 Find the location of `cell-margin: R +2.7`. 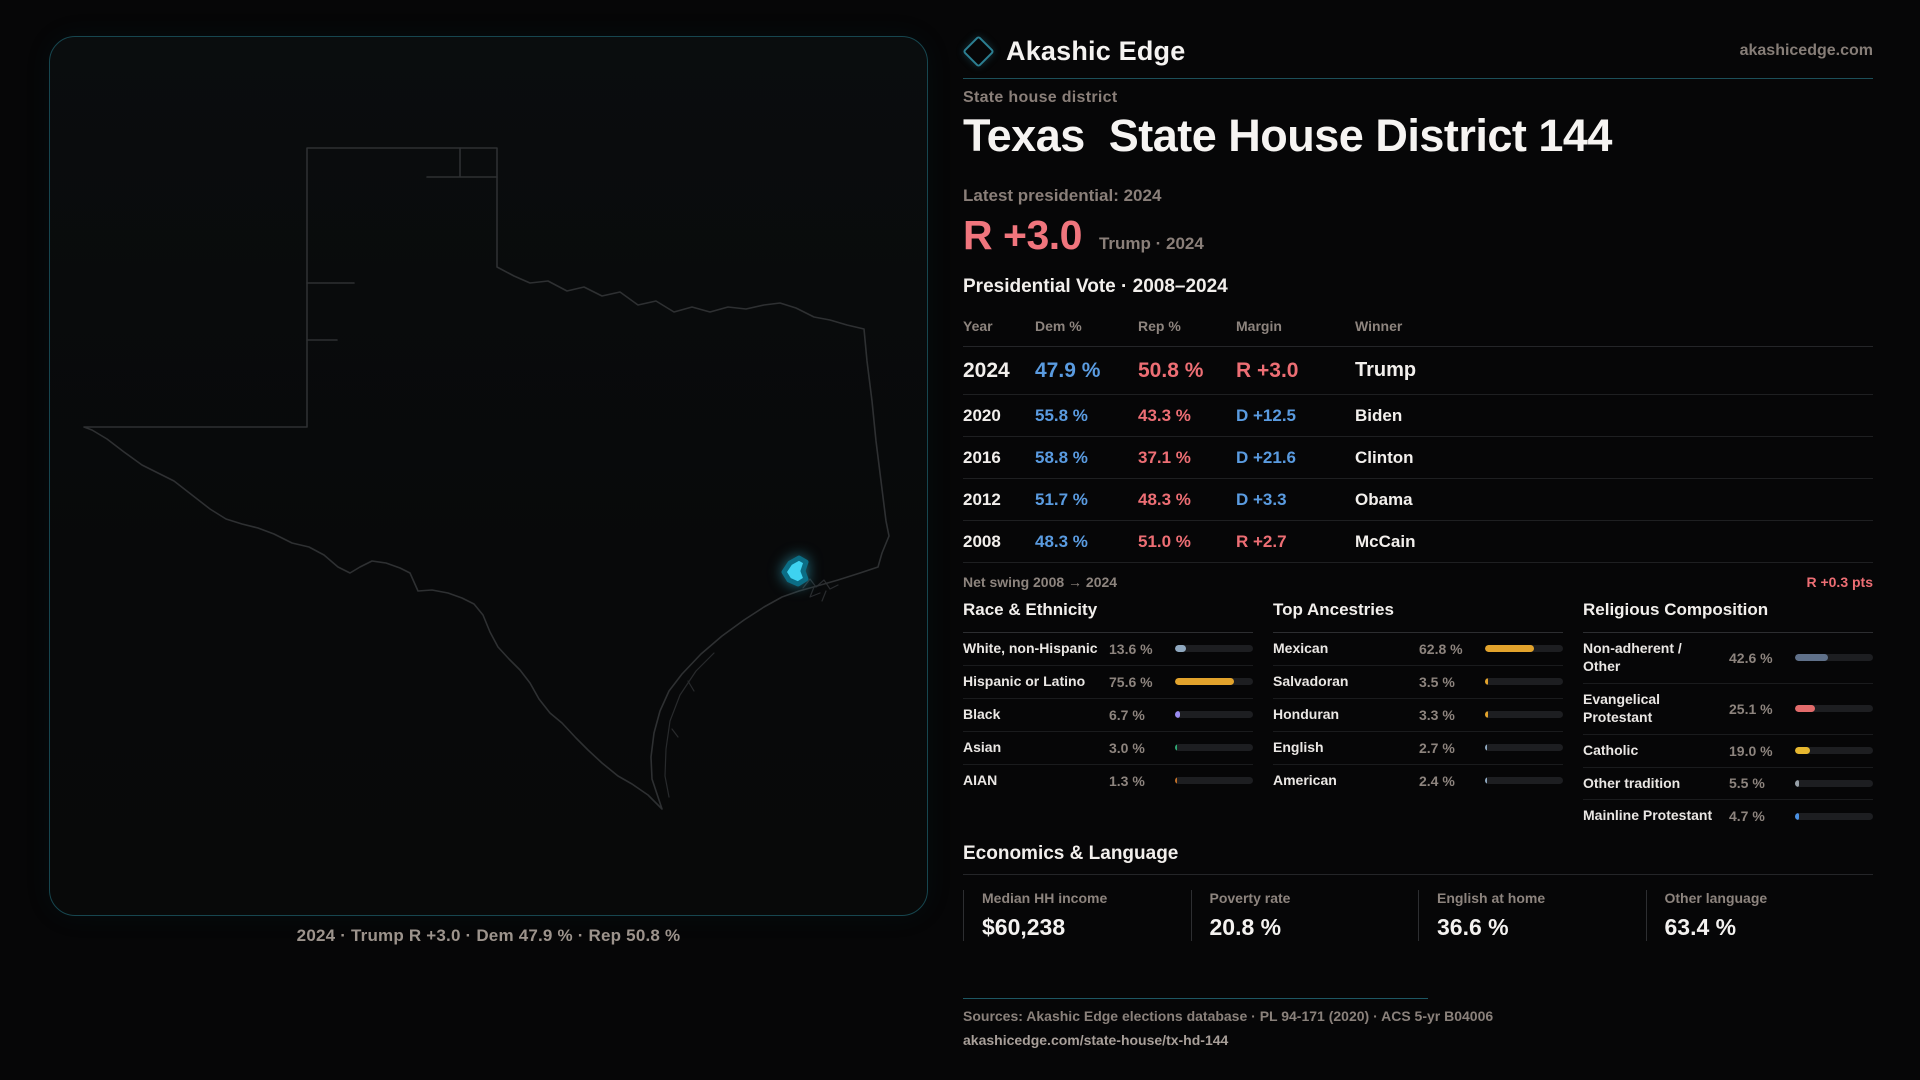

cell-margin: R +2.7 is located at coordinates (1261, 541).